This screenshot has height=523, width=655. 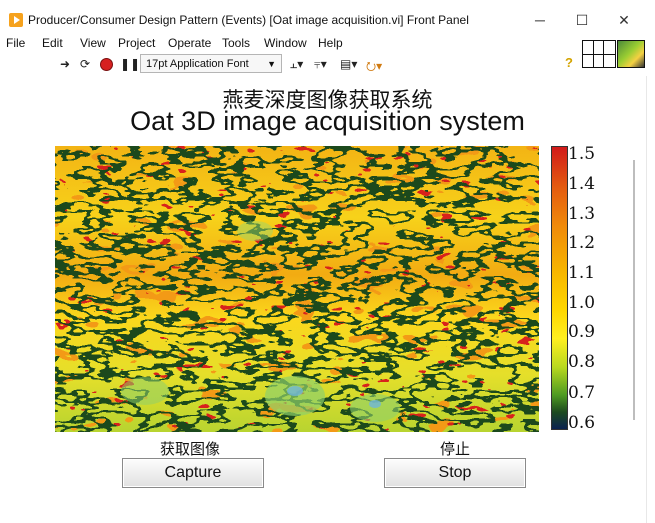 I want to click on color-scale-tick: 1.2, so click(x=582, y=243).